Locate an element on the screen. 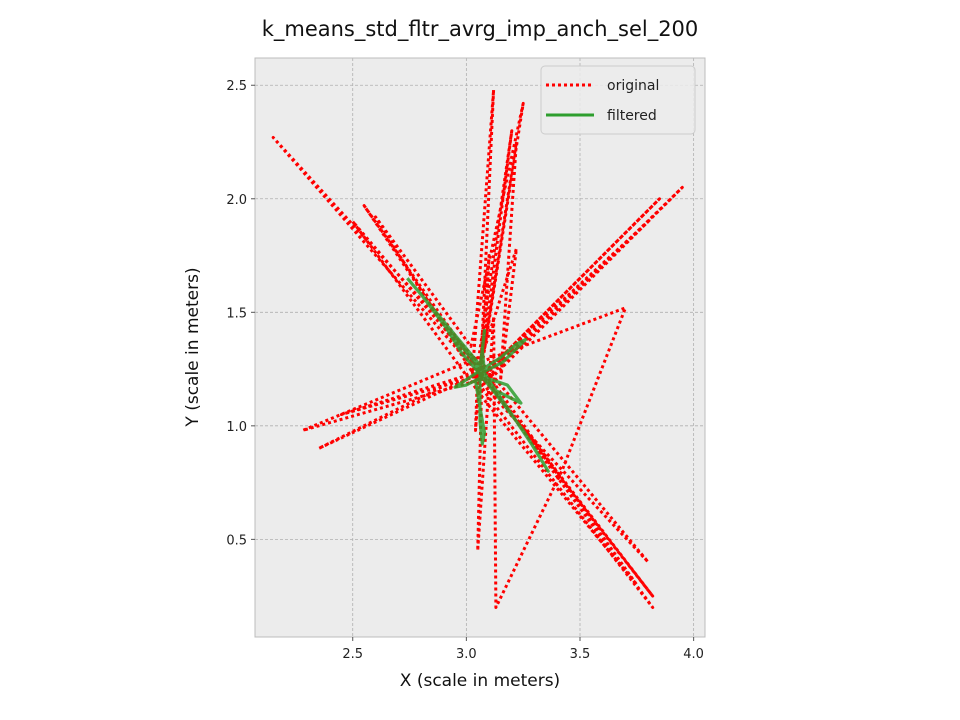  legend: original filtered is located at coordinates (618, 100).